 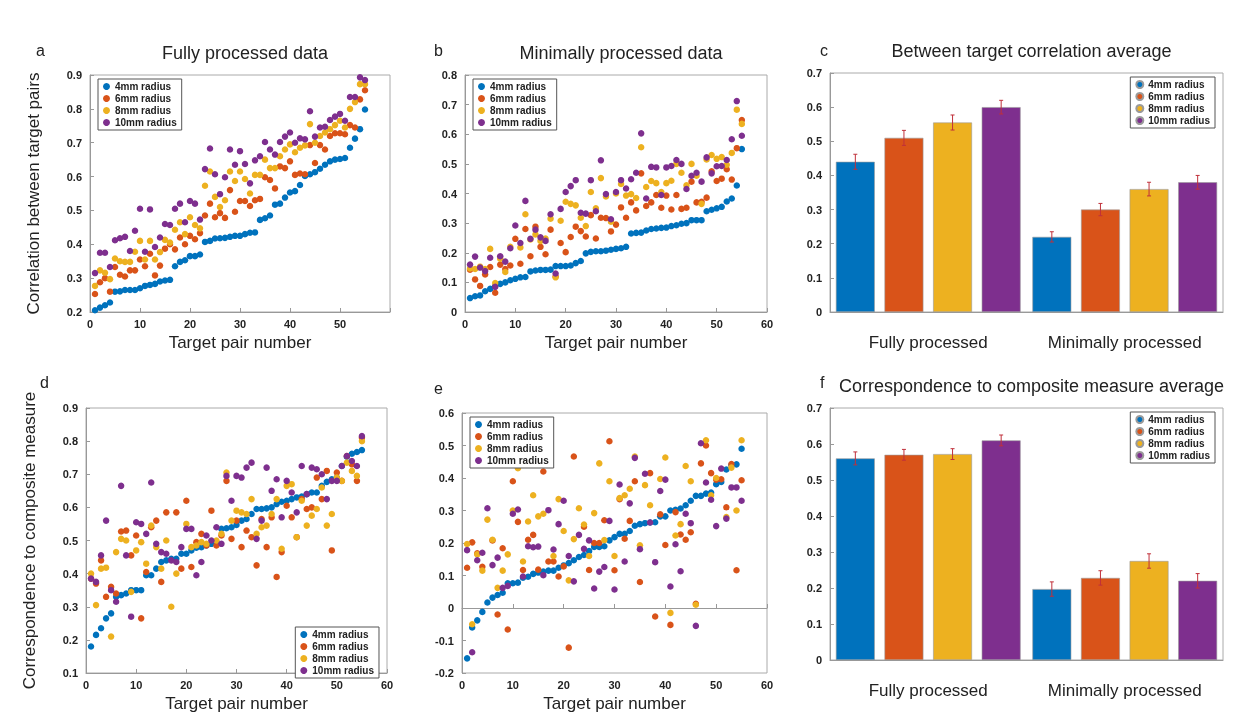 I want to click on y-axis-title: Correspondence to composite measure, so click(x=29, y=540).